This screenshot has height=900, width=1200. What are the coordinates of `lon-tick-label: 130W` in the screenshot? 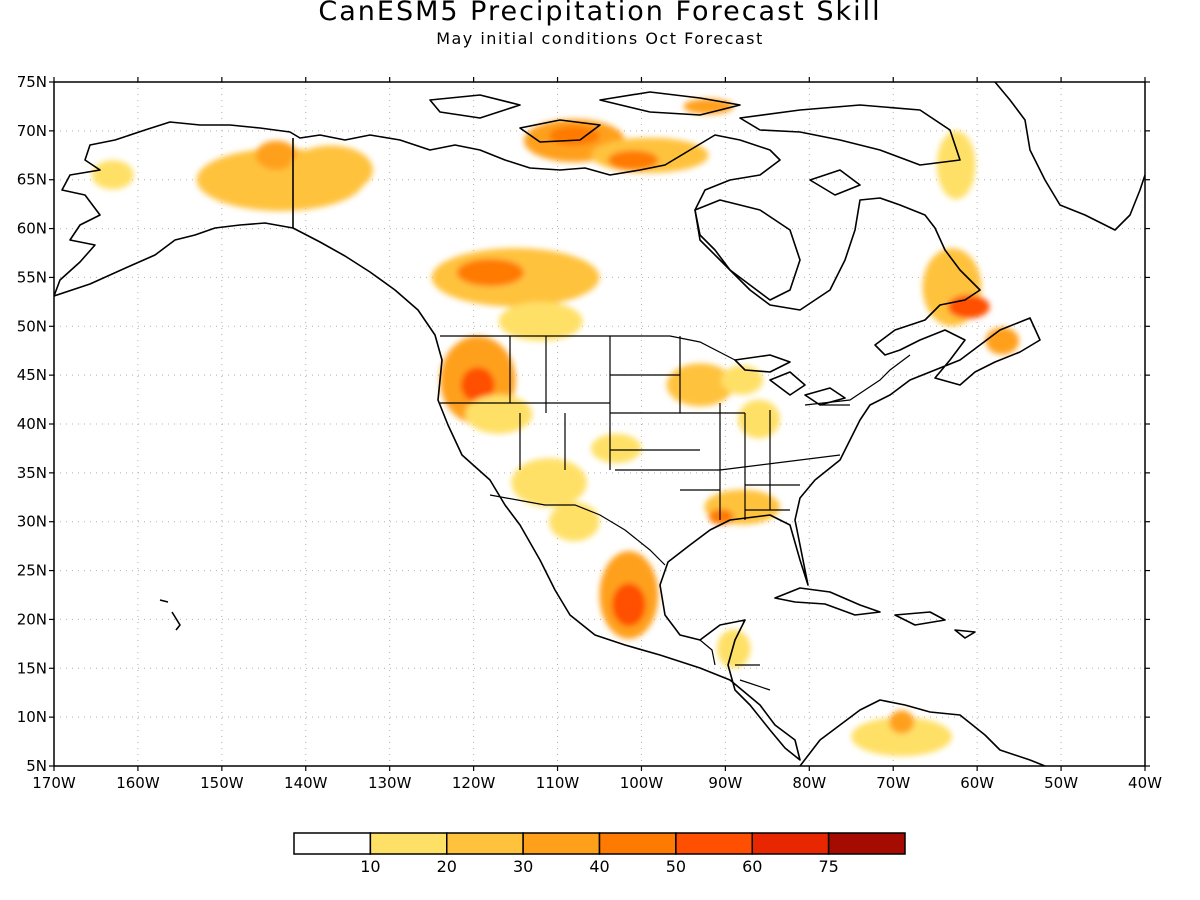 It's located at (390, 783).